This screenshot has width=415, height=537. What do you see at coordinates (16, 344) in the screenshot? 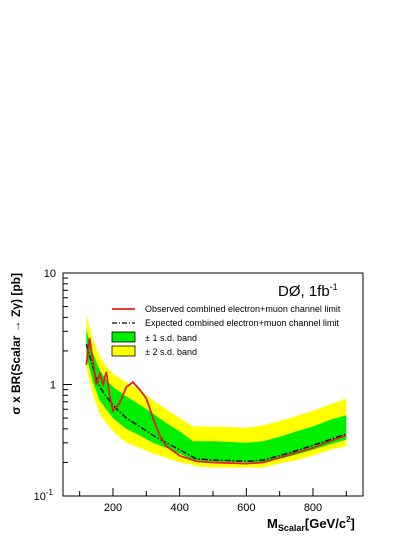
I see `y-axis-label: σ x BR(Scalar → Zγ) [pb]` at bounding box center [16, 344].